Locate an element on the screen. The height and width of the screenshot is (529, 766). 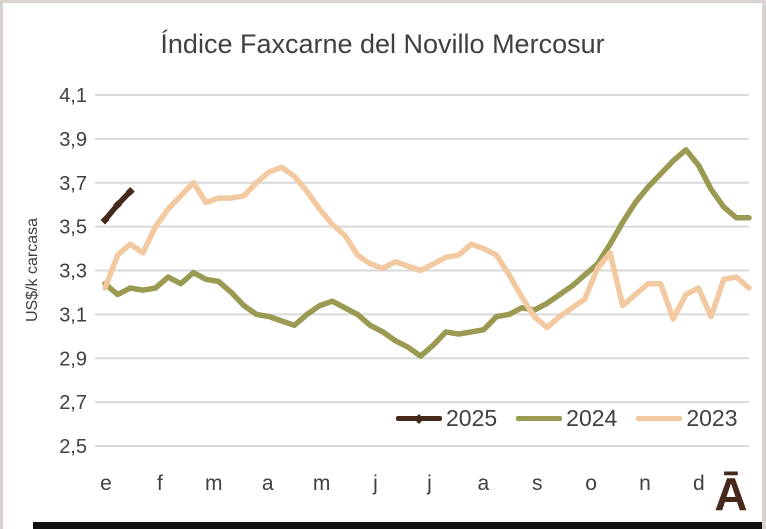
x-tick-label: s is located at coordinates (537, 483).